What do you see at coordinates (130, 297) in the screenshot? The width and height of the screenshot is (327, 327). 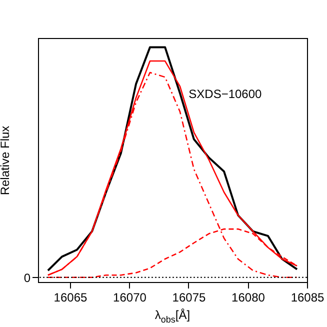 I see `x-tick-label: 16070` at bounding box center [130, 297].